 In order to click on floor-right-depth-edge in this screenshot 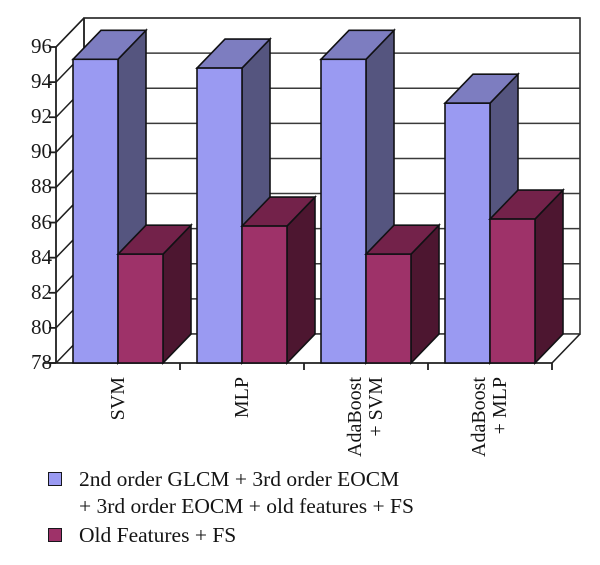, I will do `click(566, 348)`.